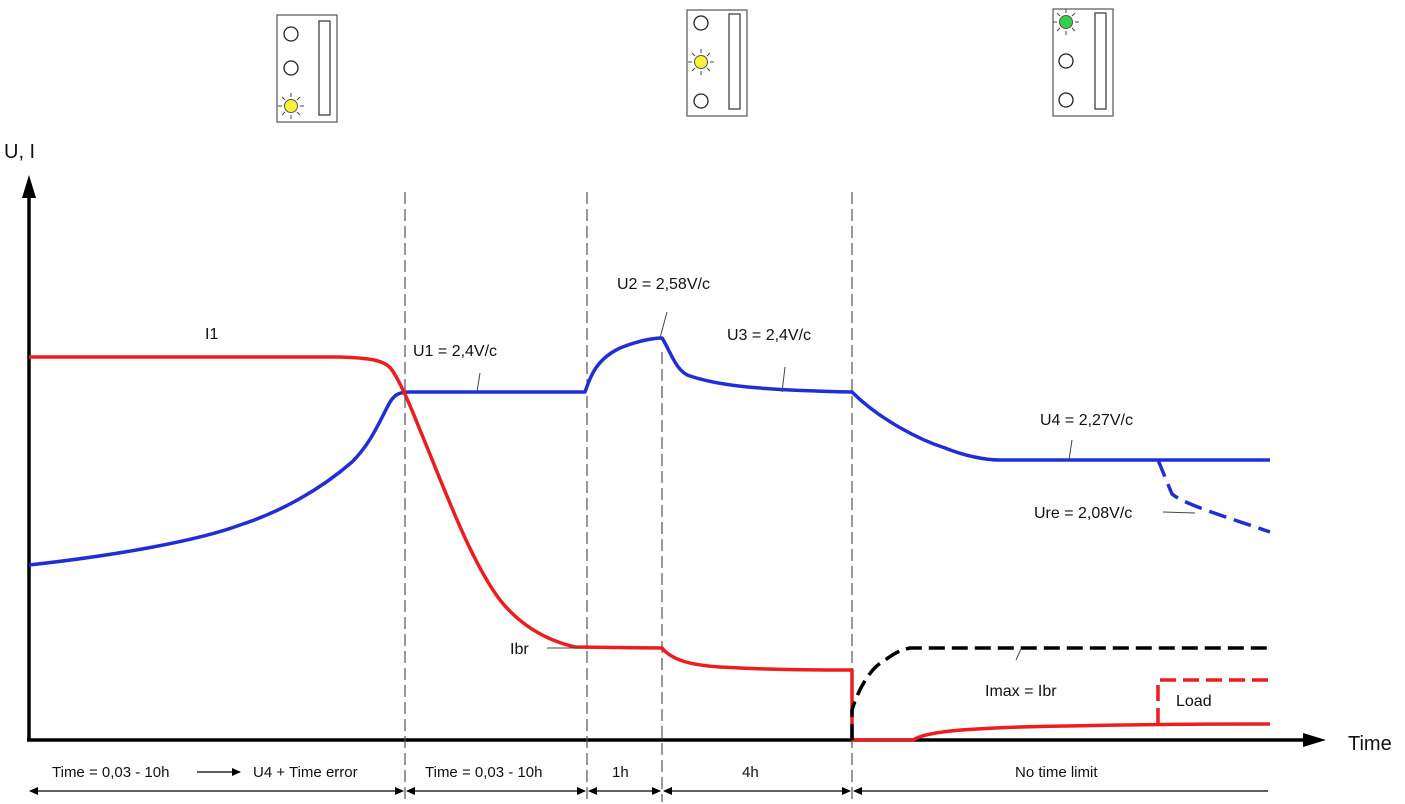 The image size is (1405, 804). I want to click on ure-label: Ure = 2,08V/c, so click(1083, 513).